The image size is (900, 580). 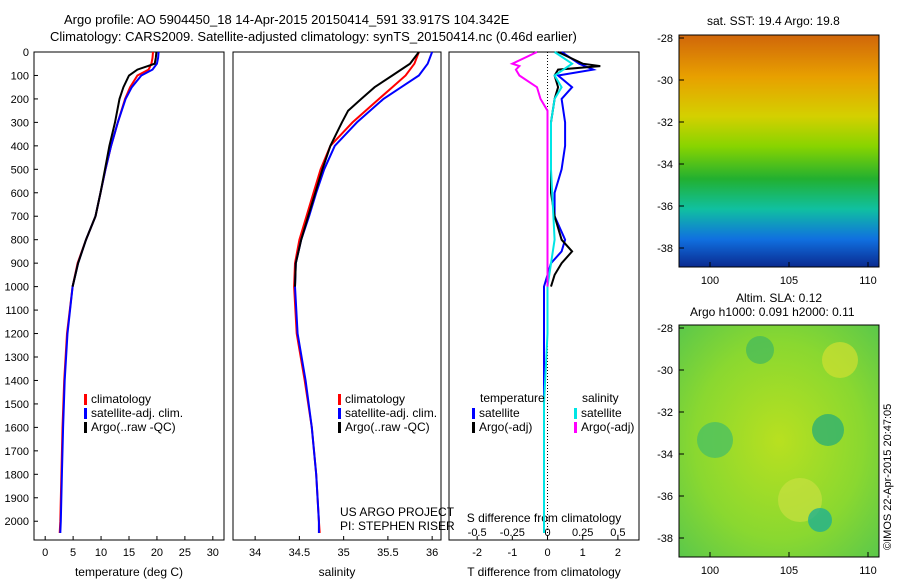 What do you see at coordinates (607, 427) in the screenshot?
I see `difference-legend-s-label: Argo(-adj)` at bounding box center [607, 427].